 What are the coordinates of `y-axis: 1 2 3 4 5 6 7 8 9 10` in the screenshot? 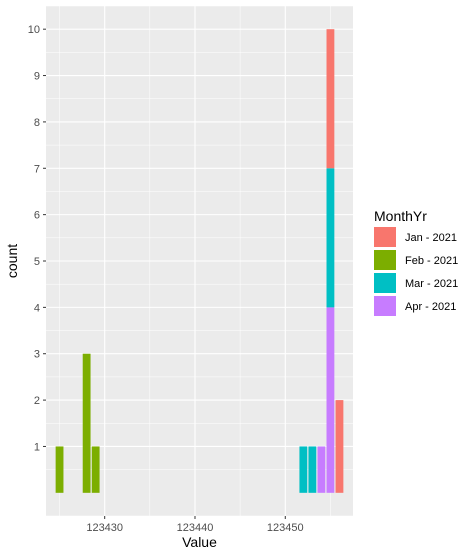 It's located at (37, 238).